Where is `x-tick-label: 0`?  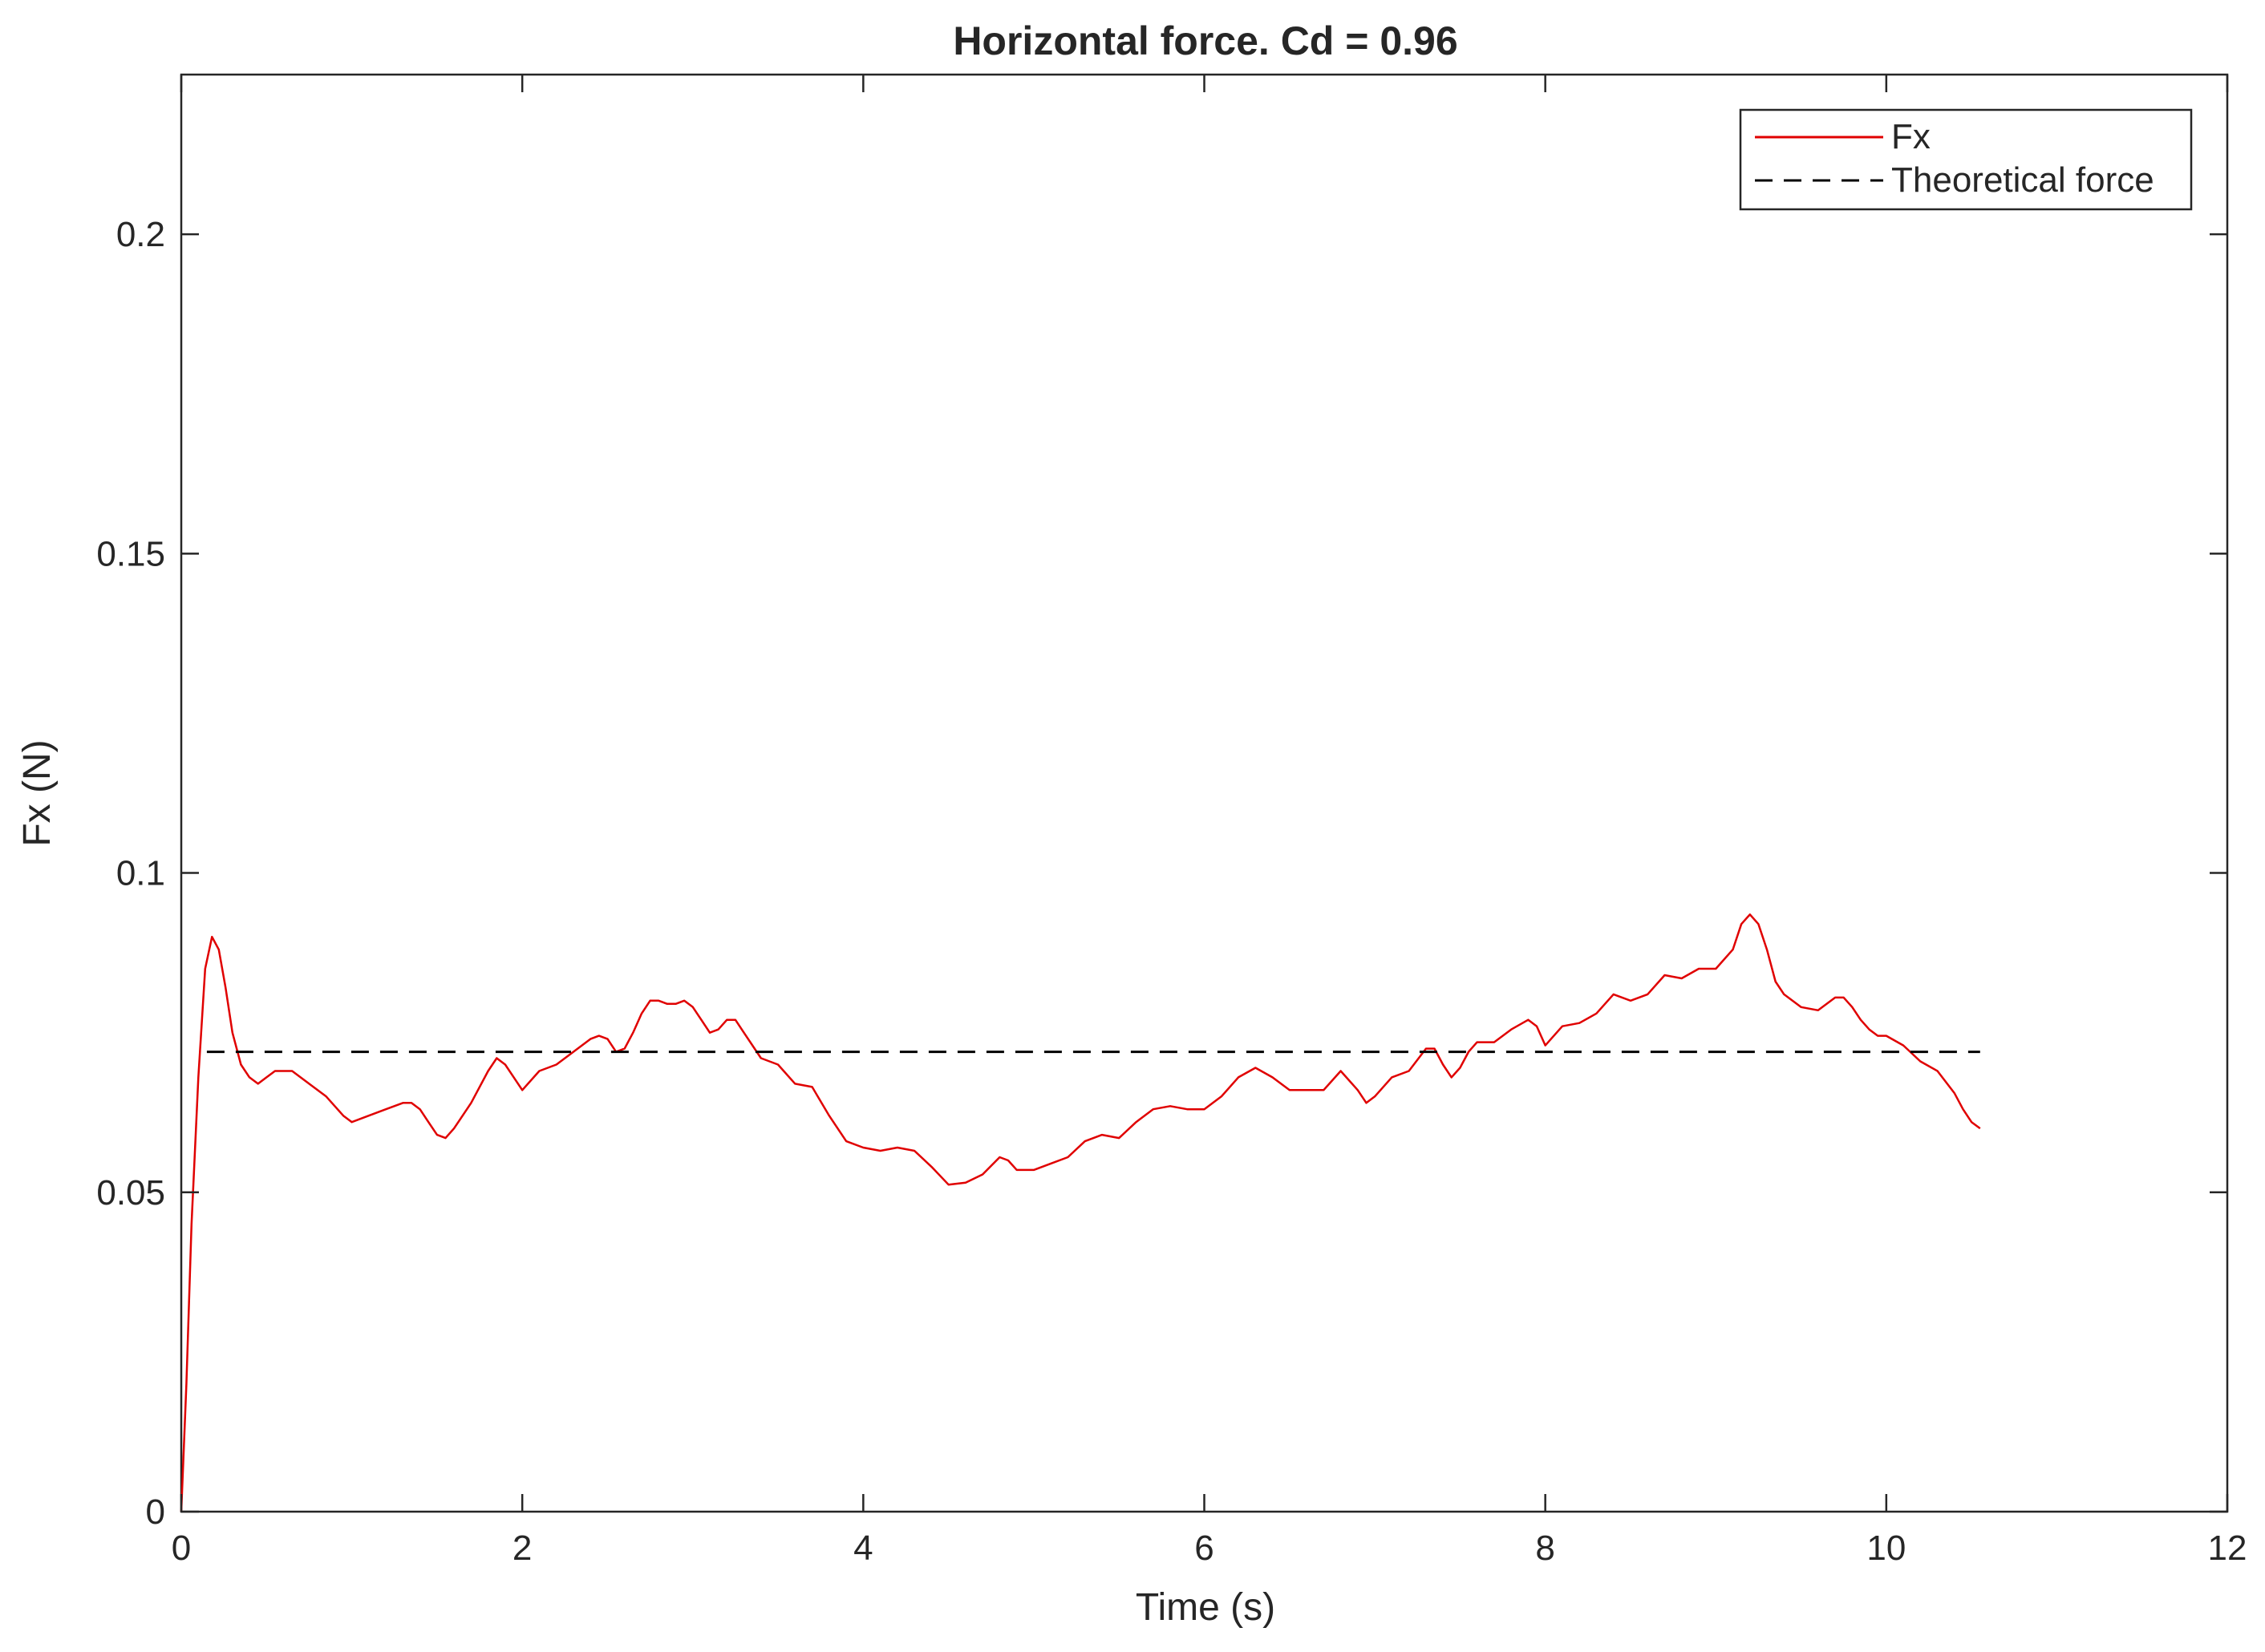 x-tick-label: 0 is located at coordinates (181, 1548).